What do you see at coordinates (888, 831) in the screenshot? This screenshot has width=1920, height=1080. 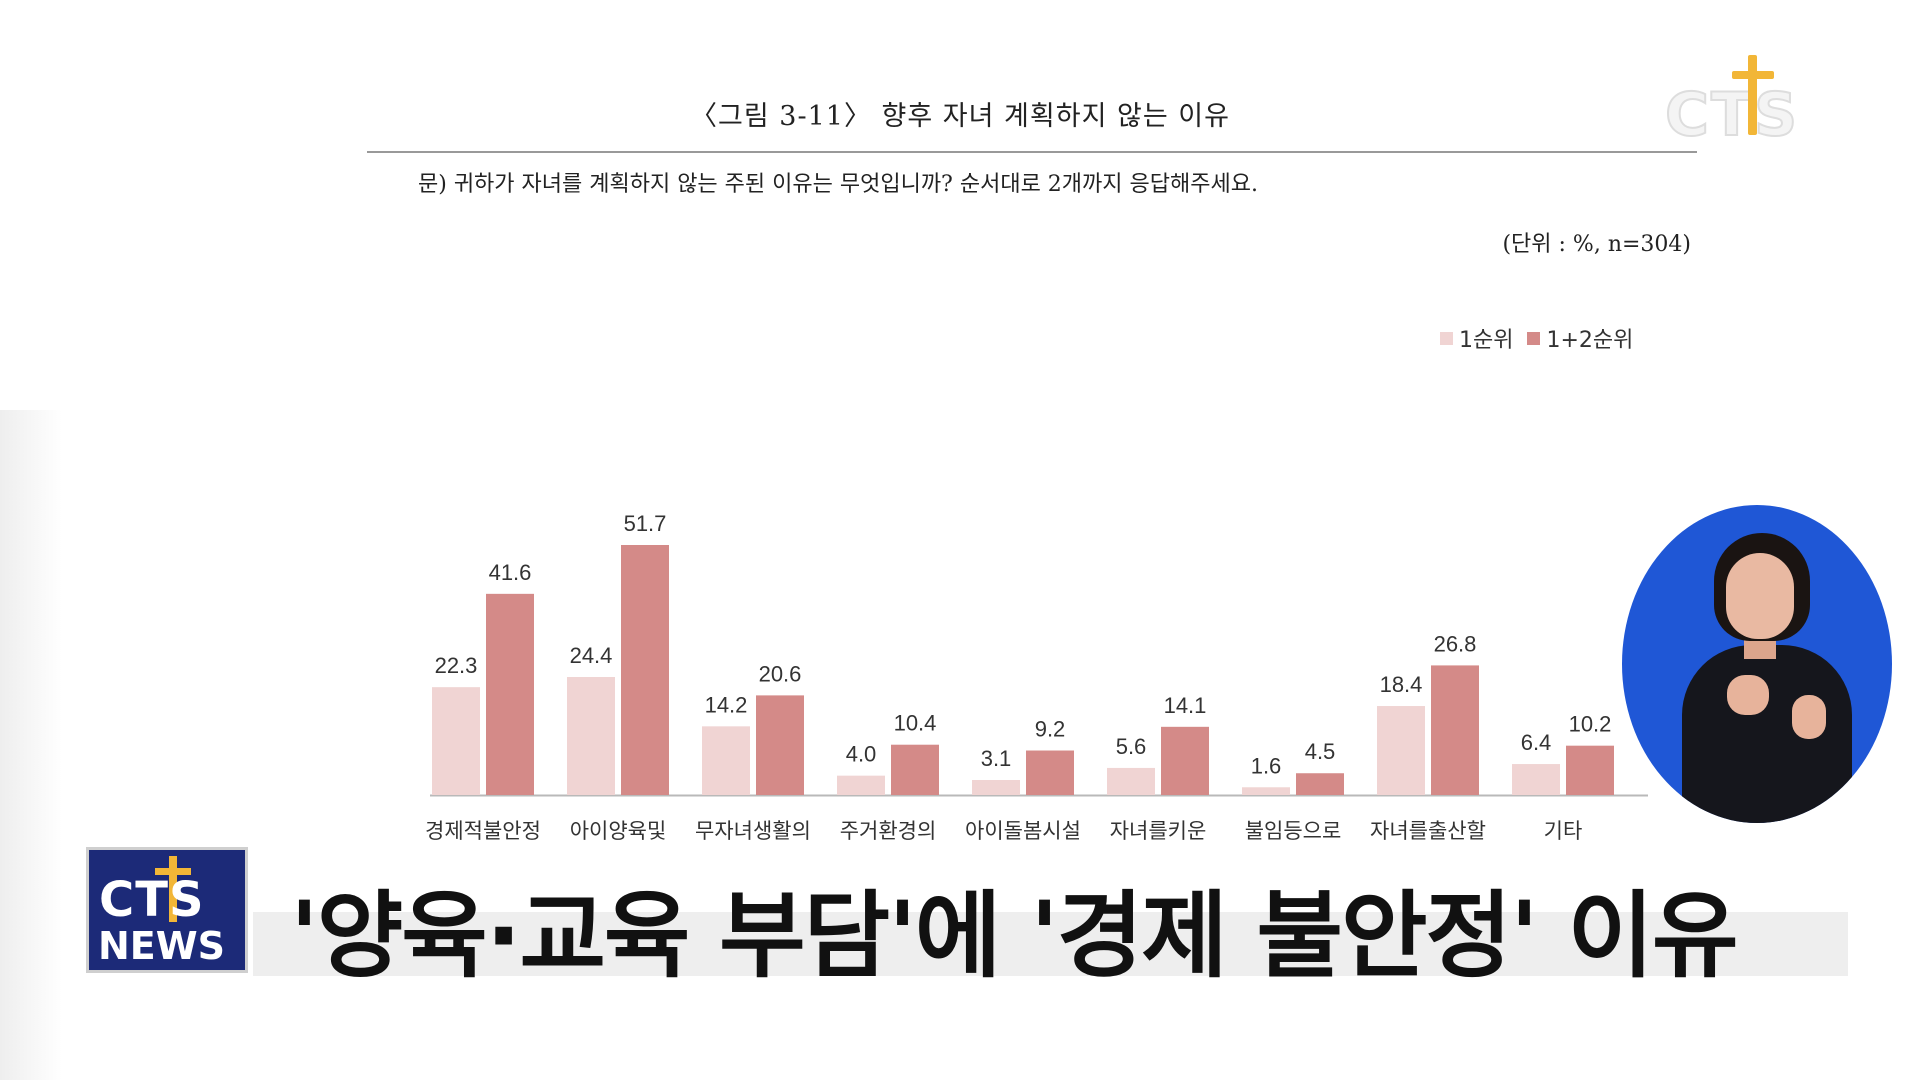 I see `category-label: 주거환경의` at bounding box center [888, 831].